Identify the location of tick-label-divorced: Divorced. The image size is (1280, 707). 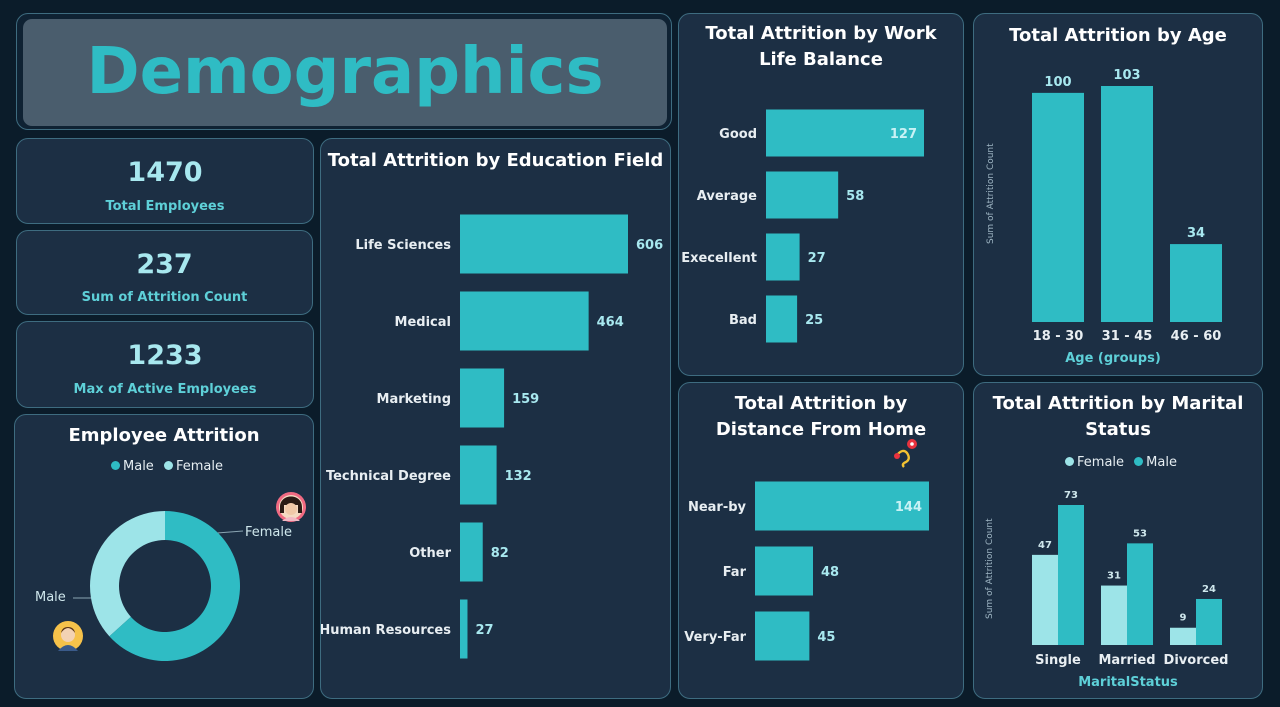
(1196, 660).